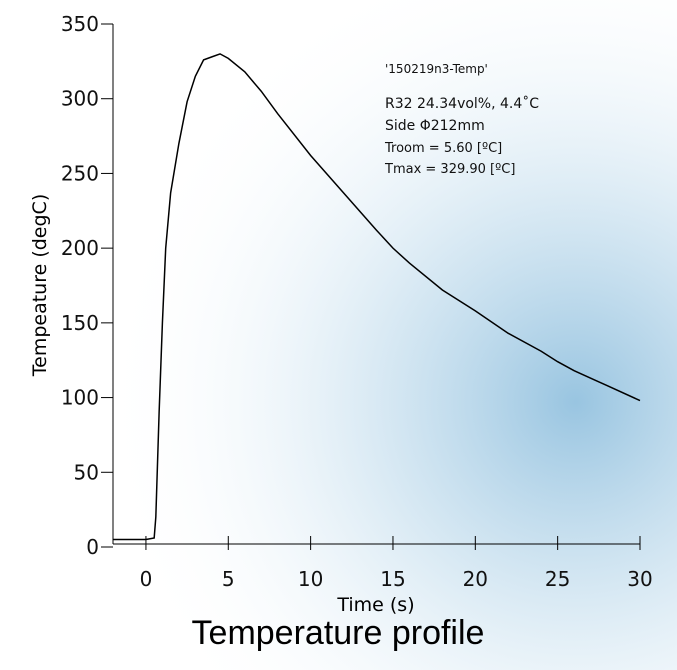 This screenshot has width=677, height=670. I want to click on x-axis-label: Time (s), so click(375, 605).